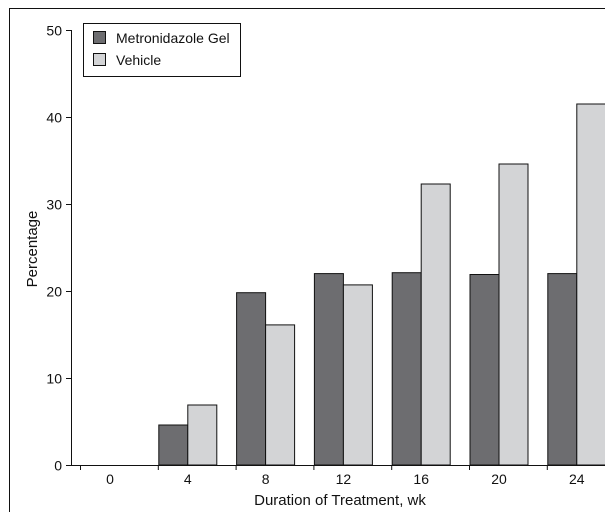 Image resolution: width=605 pixels, height=512 pixels. What do you see at coordinates (266, 479) in the screenshot?
I see `x-tick-label-8: 8` at bounding box center [266, 479].